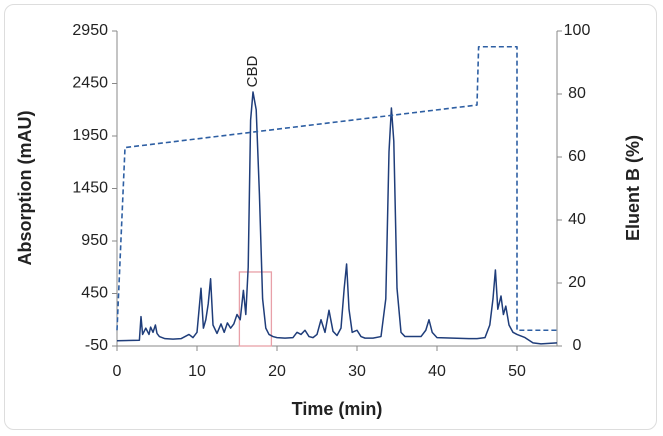 The width and height of the screenshot is (663, 436). What do you see at coordinates (90, 30) in the screenshot?
I see `y-tick-label: 2950` at bounding box center [90, 30].